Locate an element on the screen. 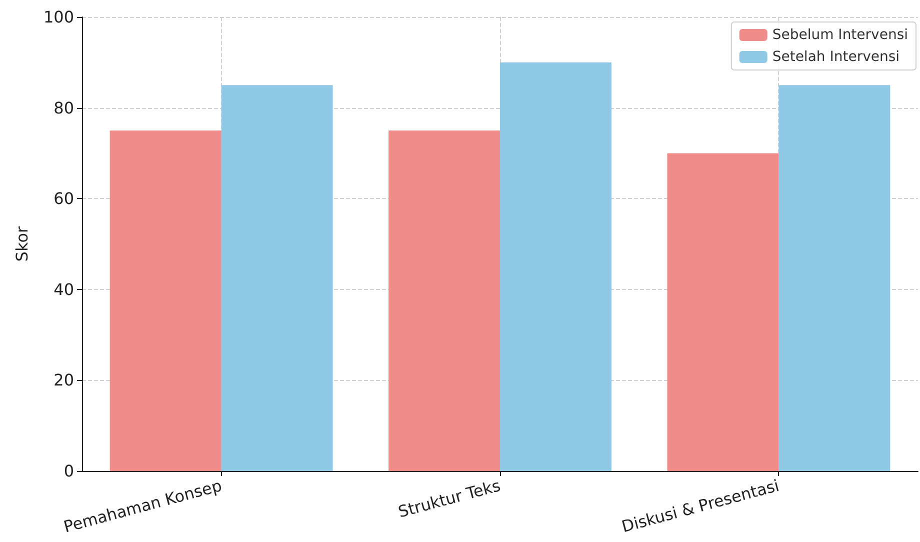  y-tick-label: 20 is located at coordinates (64, 380).